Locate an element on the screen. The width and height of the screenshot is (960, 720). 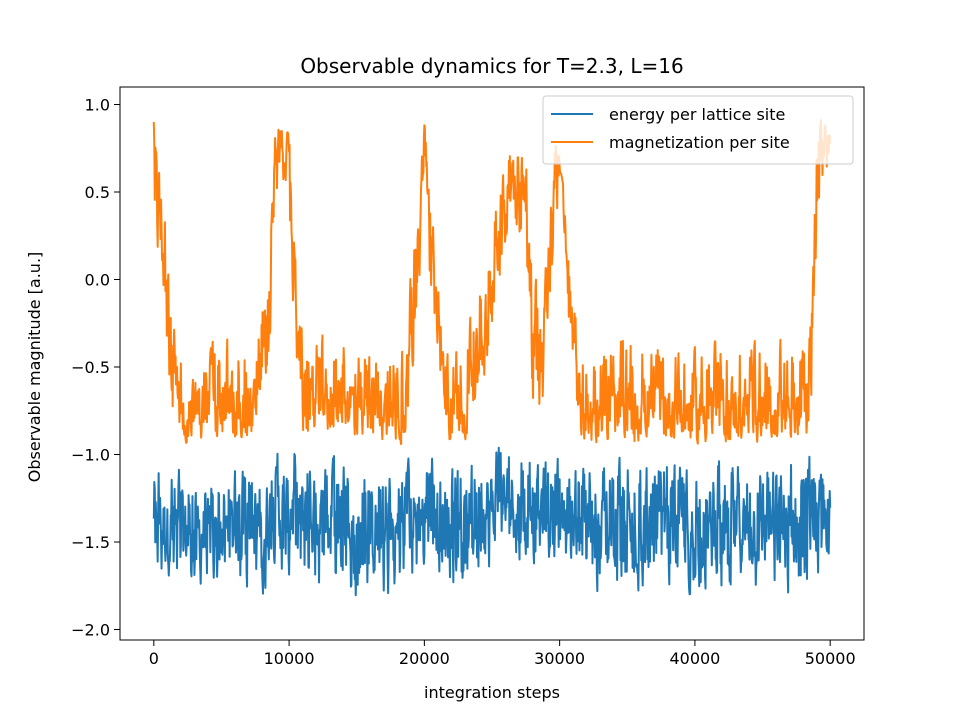
x-tick-label: 10000 is located at coordinates (289, 658).